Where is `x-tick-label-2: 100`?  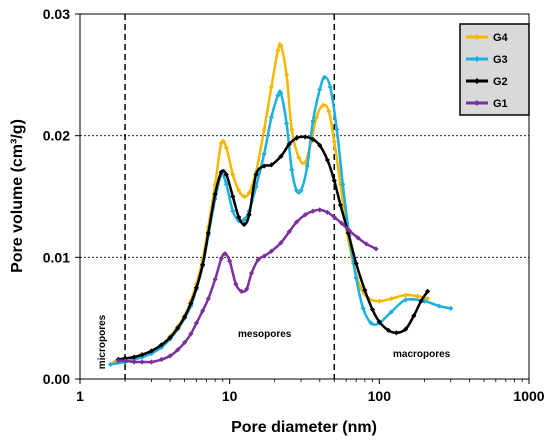
x-tick-label-2: 100 is located at coordinates (380, 396).